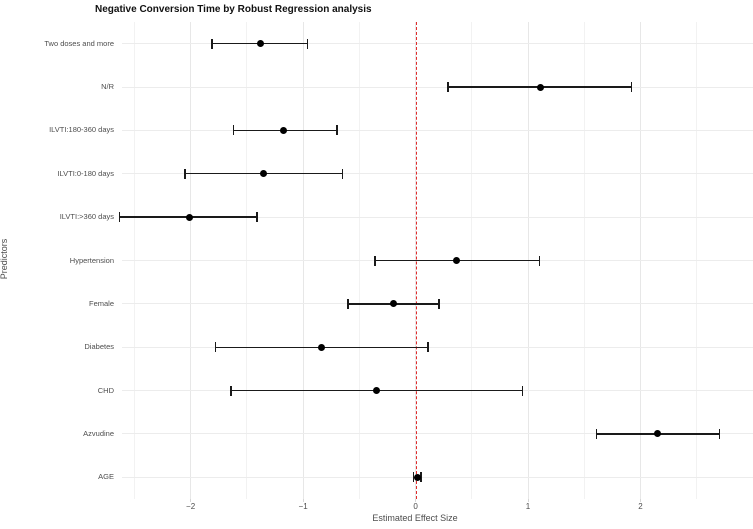  What do you see at coordinates (81, 130) in the screenshot?
I see `y-tick-label: ILVTI:180-360 days` at bounding box center [81, 130].